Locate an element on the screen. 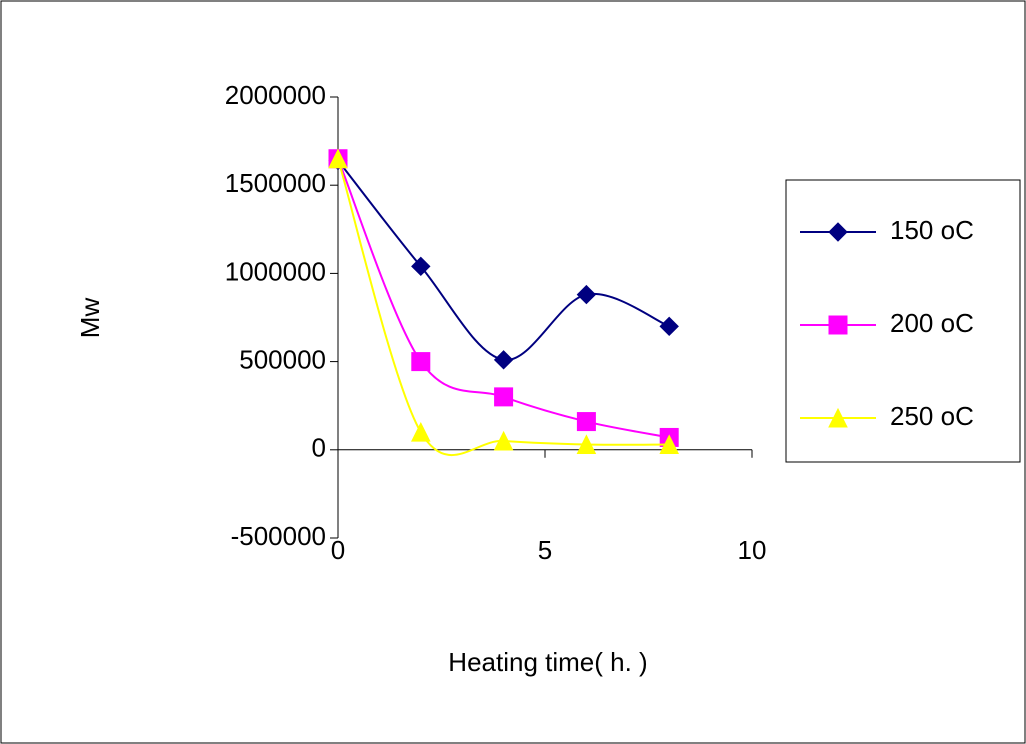  x-axis-label: Heating time( h. ) is located at coordinates (547, 662).